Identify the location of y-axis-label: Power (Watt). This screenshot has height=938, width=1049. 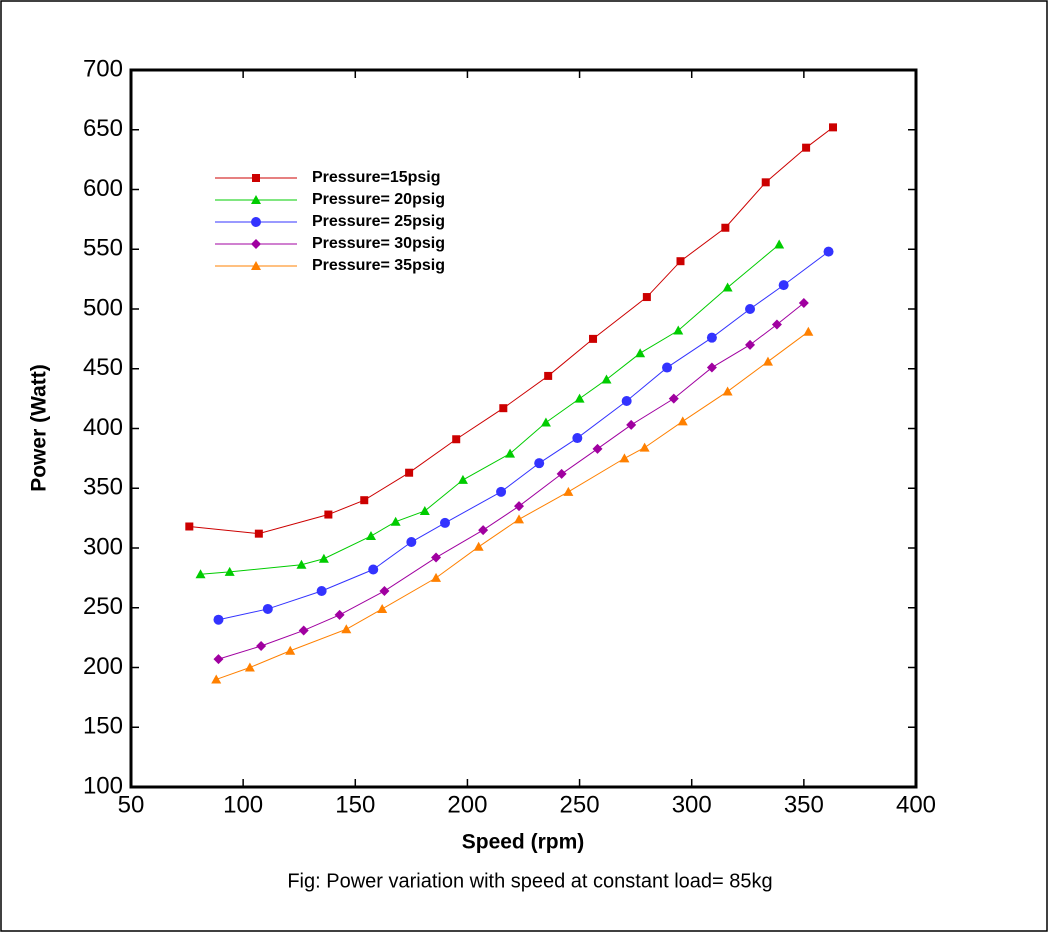
(39, 428).